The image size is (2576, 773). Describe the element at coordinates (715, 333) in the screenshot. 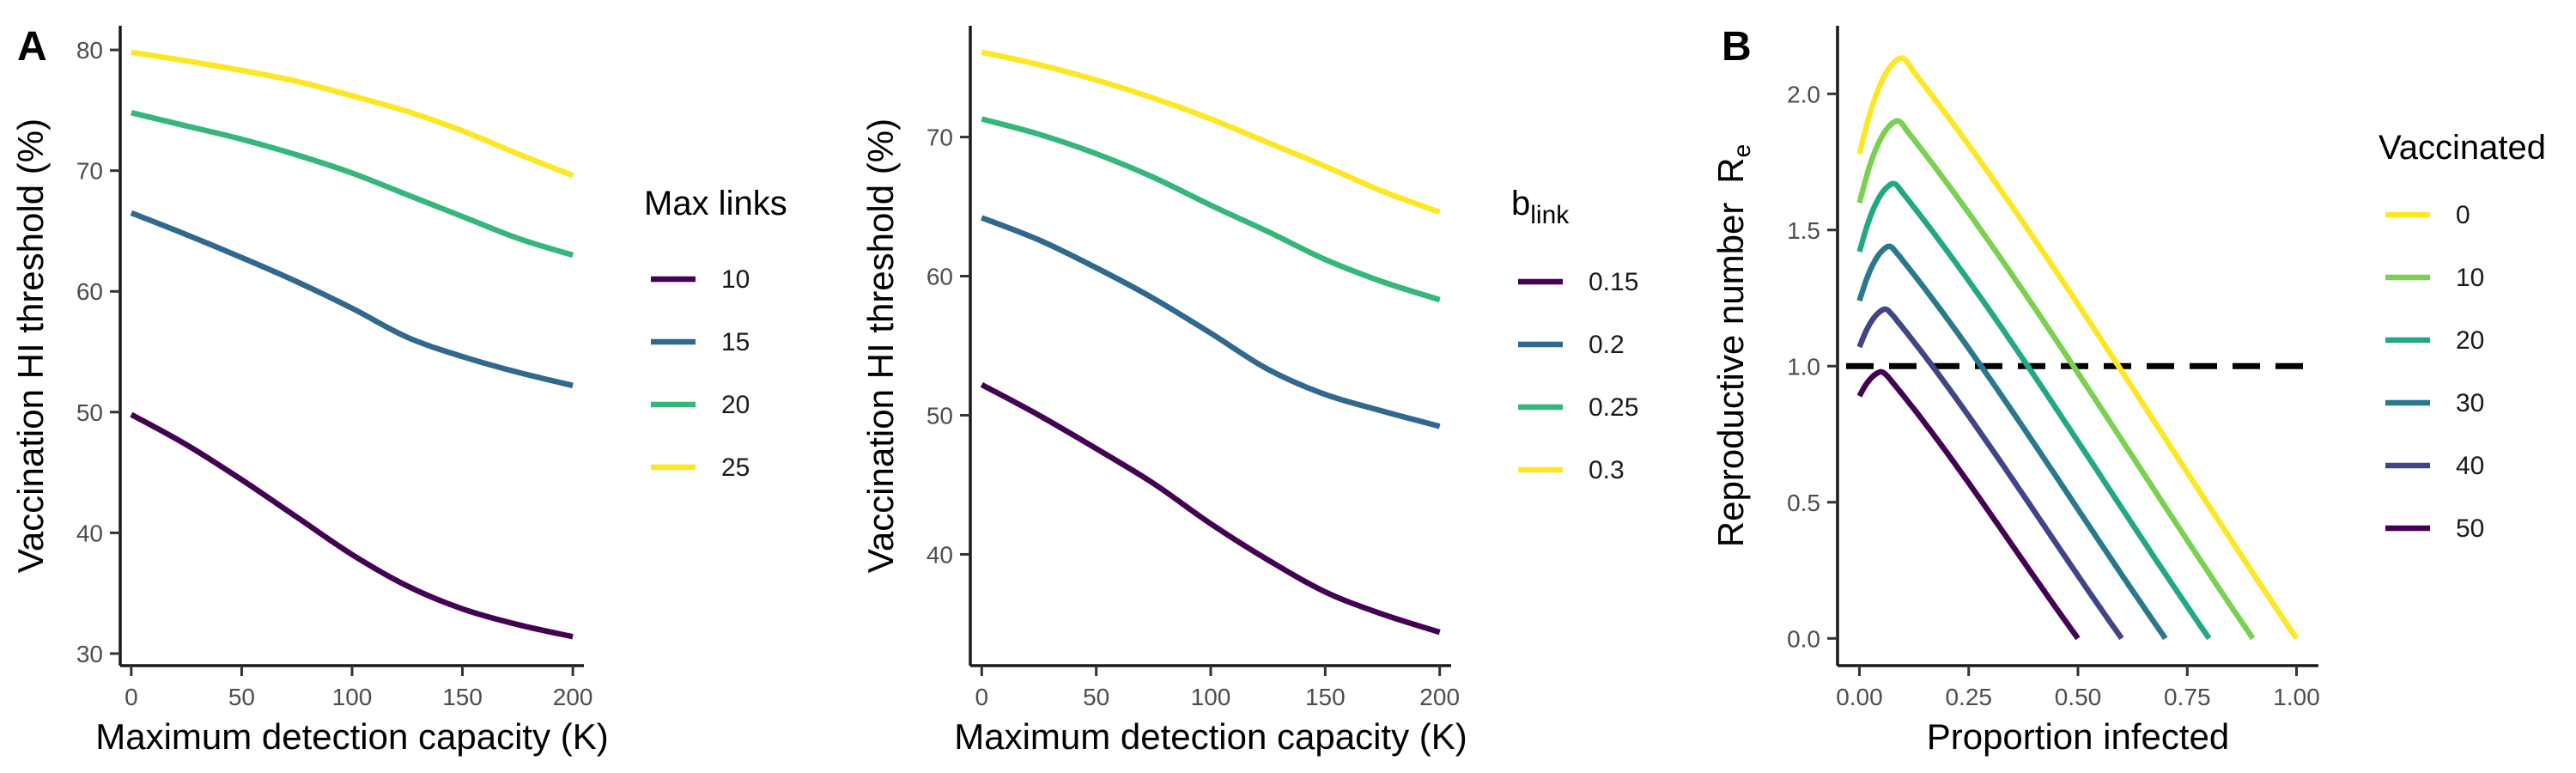

I see `legend: Max links 10 15 20 25` at that location.